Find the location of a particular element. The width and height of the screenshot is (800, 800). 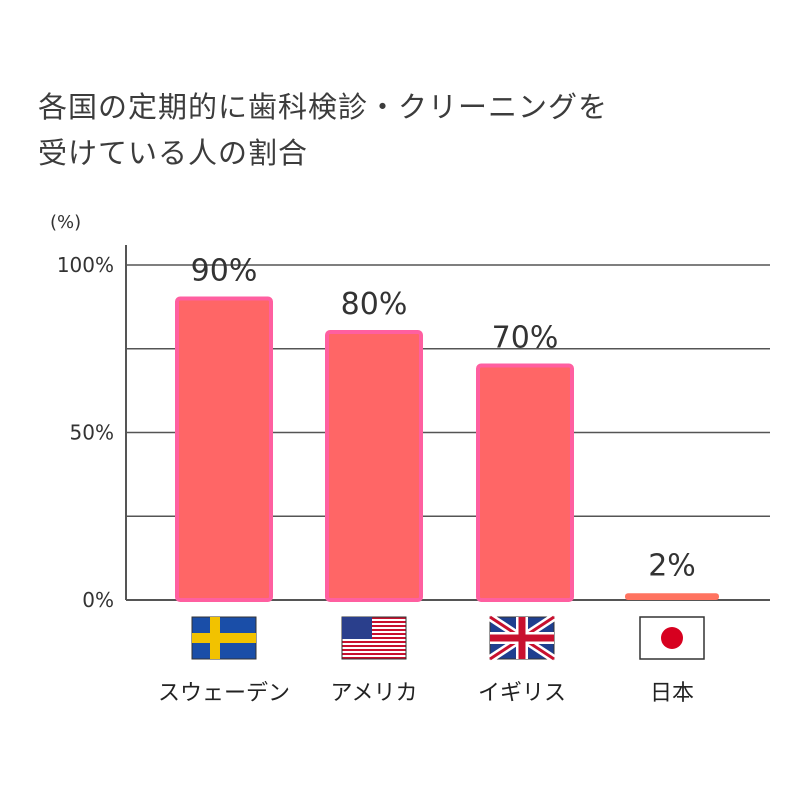

category-label-uk: イギリス is located at coordinates (522, 693).